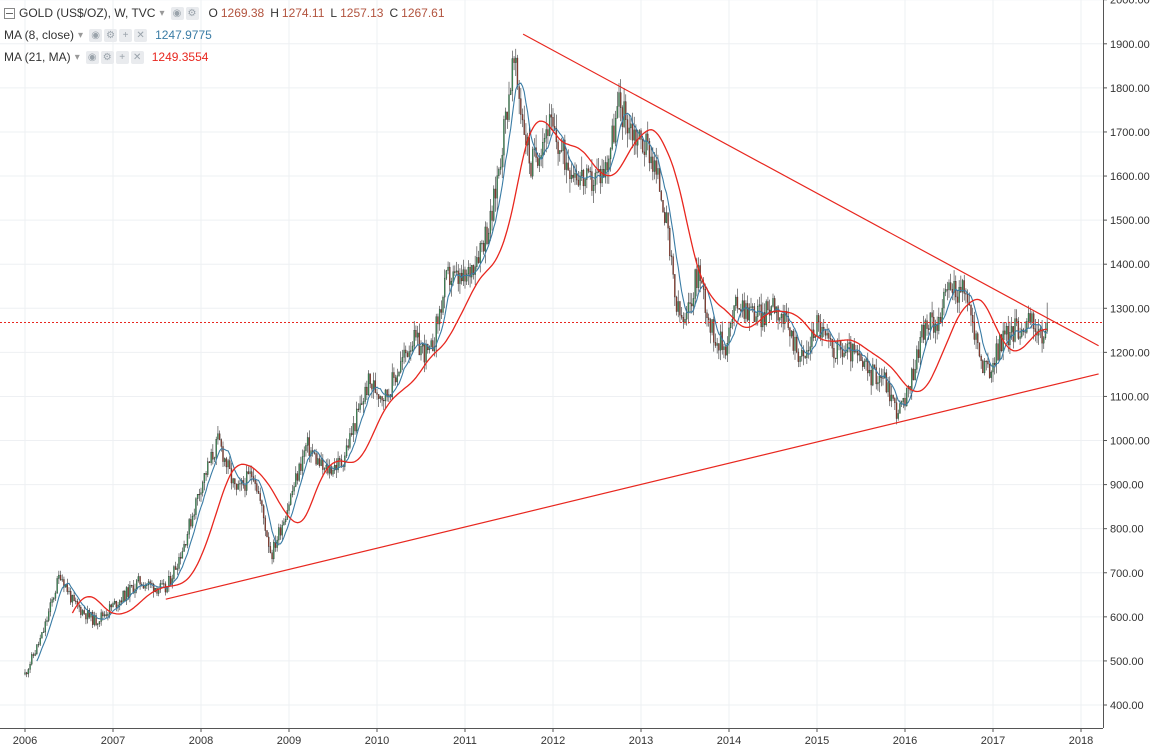 The image size is (1153, 750). I want to click on ma8-label: MA (8, close), so click(39, 35).